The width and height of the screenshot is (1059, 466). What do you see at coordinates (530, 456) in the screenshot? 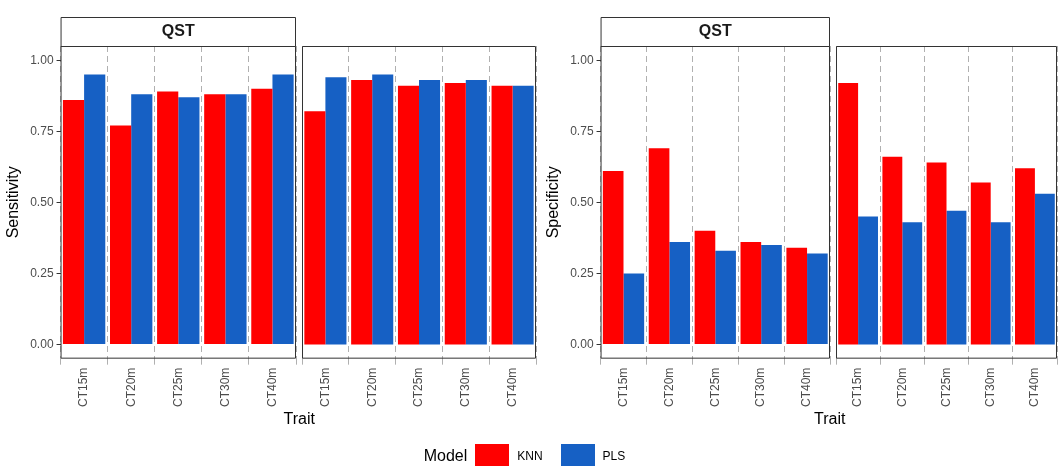
I see `legend-label: KNN` at bounding box center [530, 456].